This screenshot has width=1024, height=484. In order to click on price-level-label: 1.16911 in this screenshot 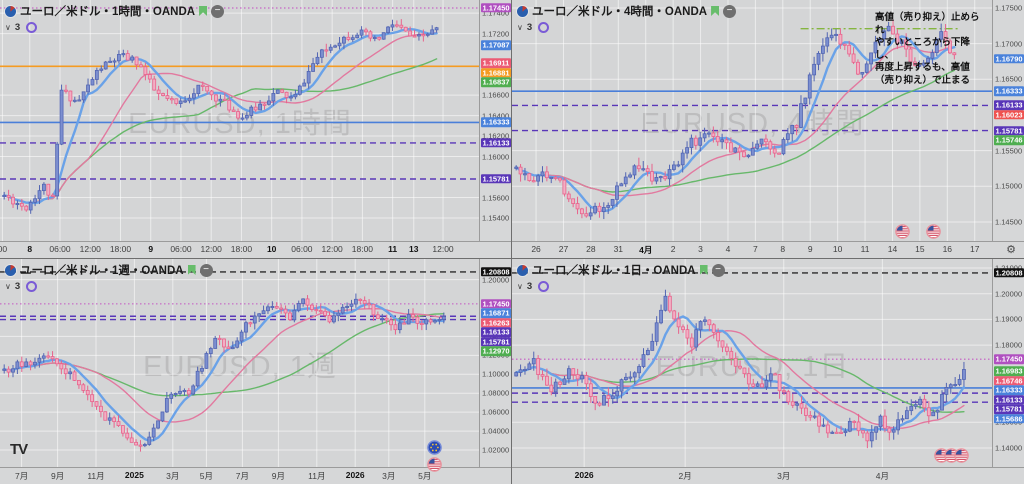, I will do `click(496, 63)`.